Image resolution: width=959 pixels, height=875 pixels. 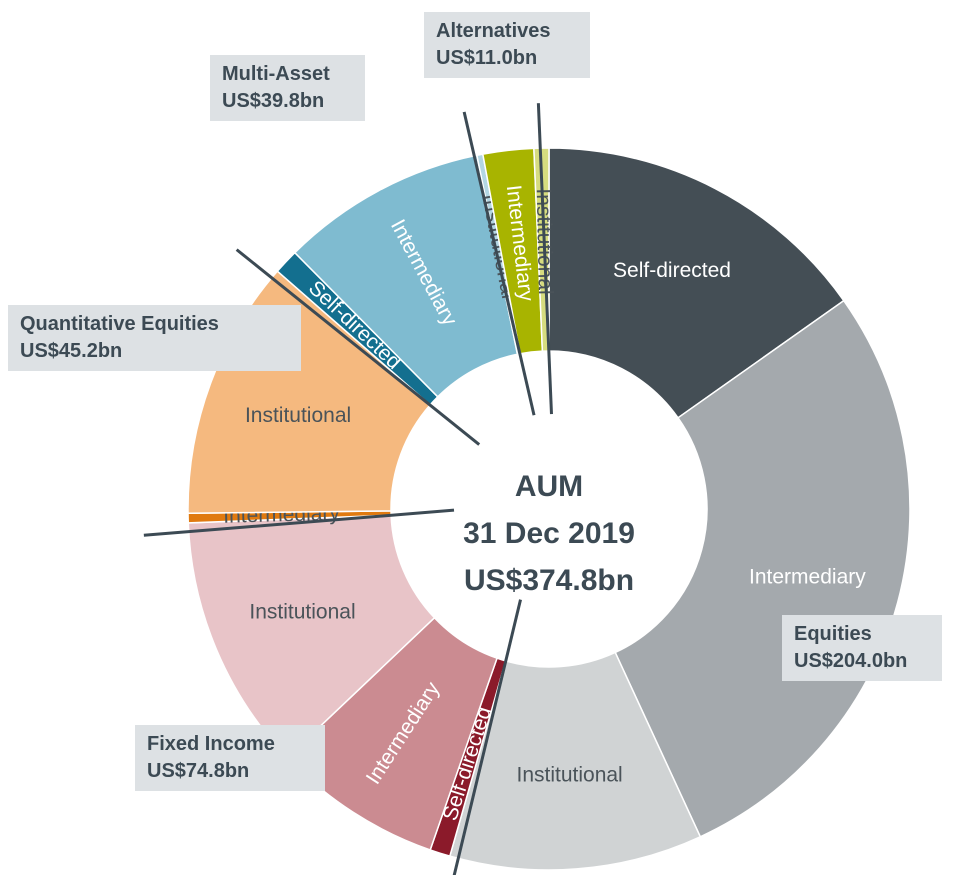 I want to click on group-total: US$74.8bn, so click(x=198, y=771).